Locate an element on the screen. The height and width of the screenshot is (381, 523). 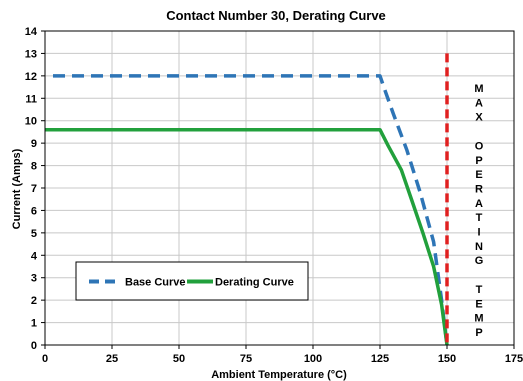
annotation-letter: I is located at coordinates (478, 233).